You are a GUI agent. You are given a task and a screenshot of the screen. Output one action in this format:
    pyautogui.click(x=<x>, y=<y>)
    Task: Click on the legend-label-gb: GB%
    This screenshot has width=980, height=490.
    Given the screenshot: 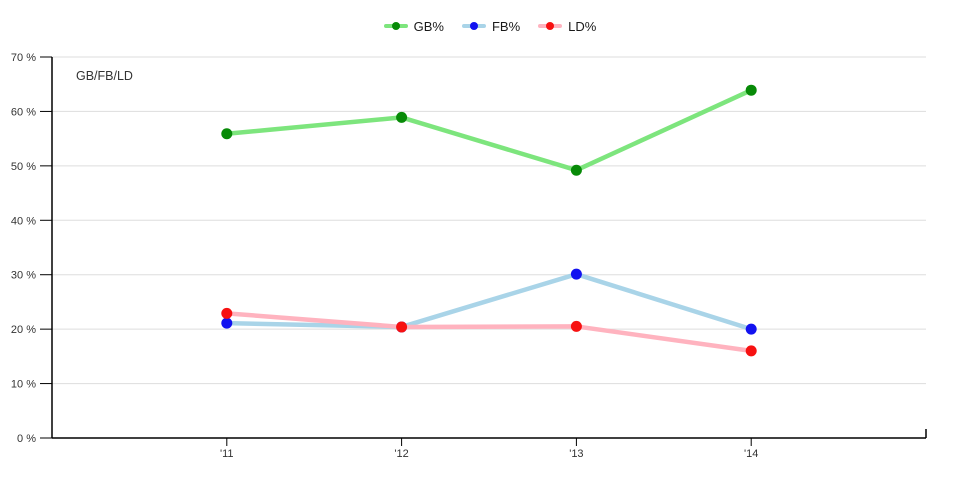 What is the action you would take?
    pyautogui.click(x=428, y=26)
    